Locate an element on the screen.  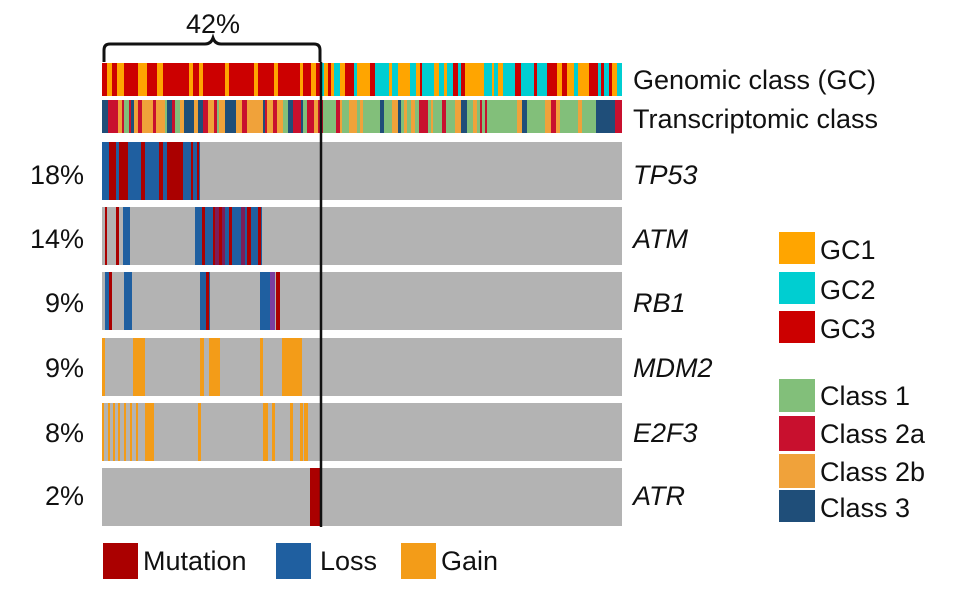
legend-label-class-1: Class 1 is located at coordinates (865, 396).